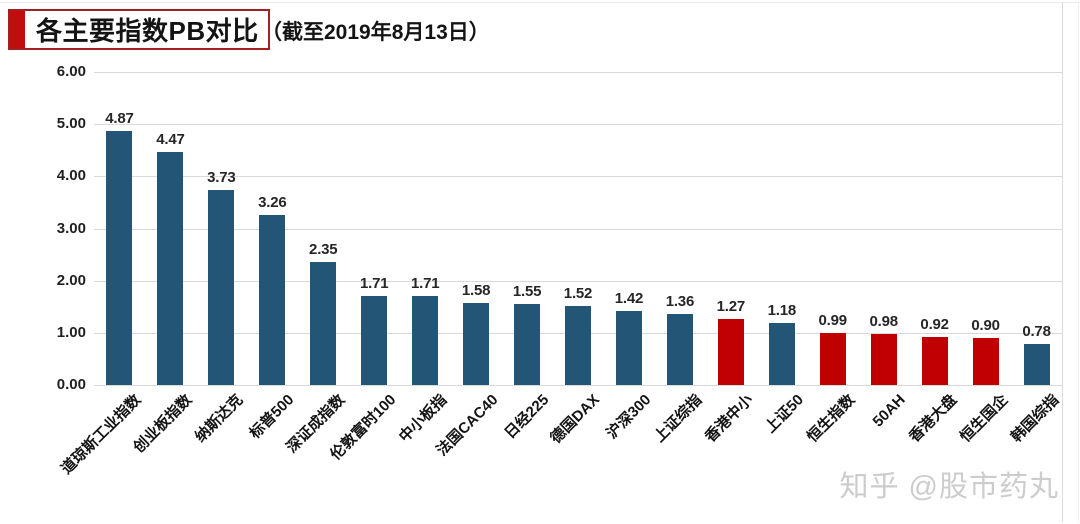  Describe the element at coordinates (527, 417) in the screenshot. I see `x-axis-category-label: 日经225` at that location.